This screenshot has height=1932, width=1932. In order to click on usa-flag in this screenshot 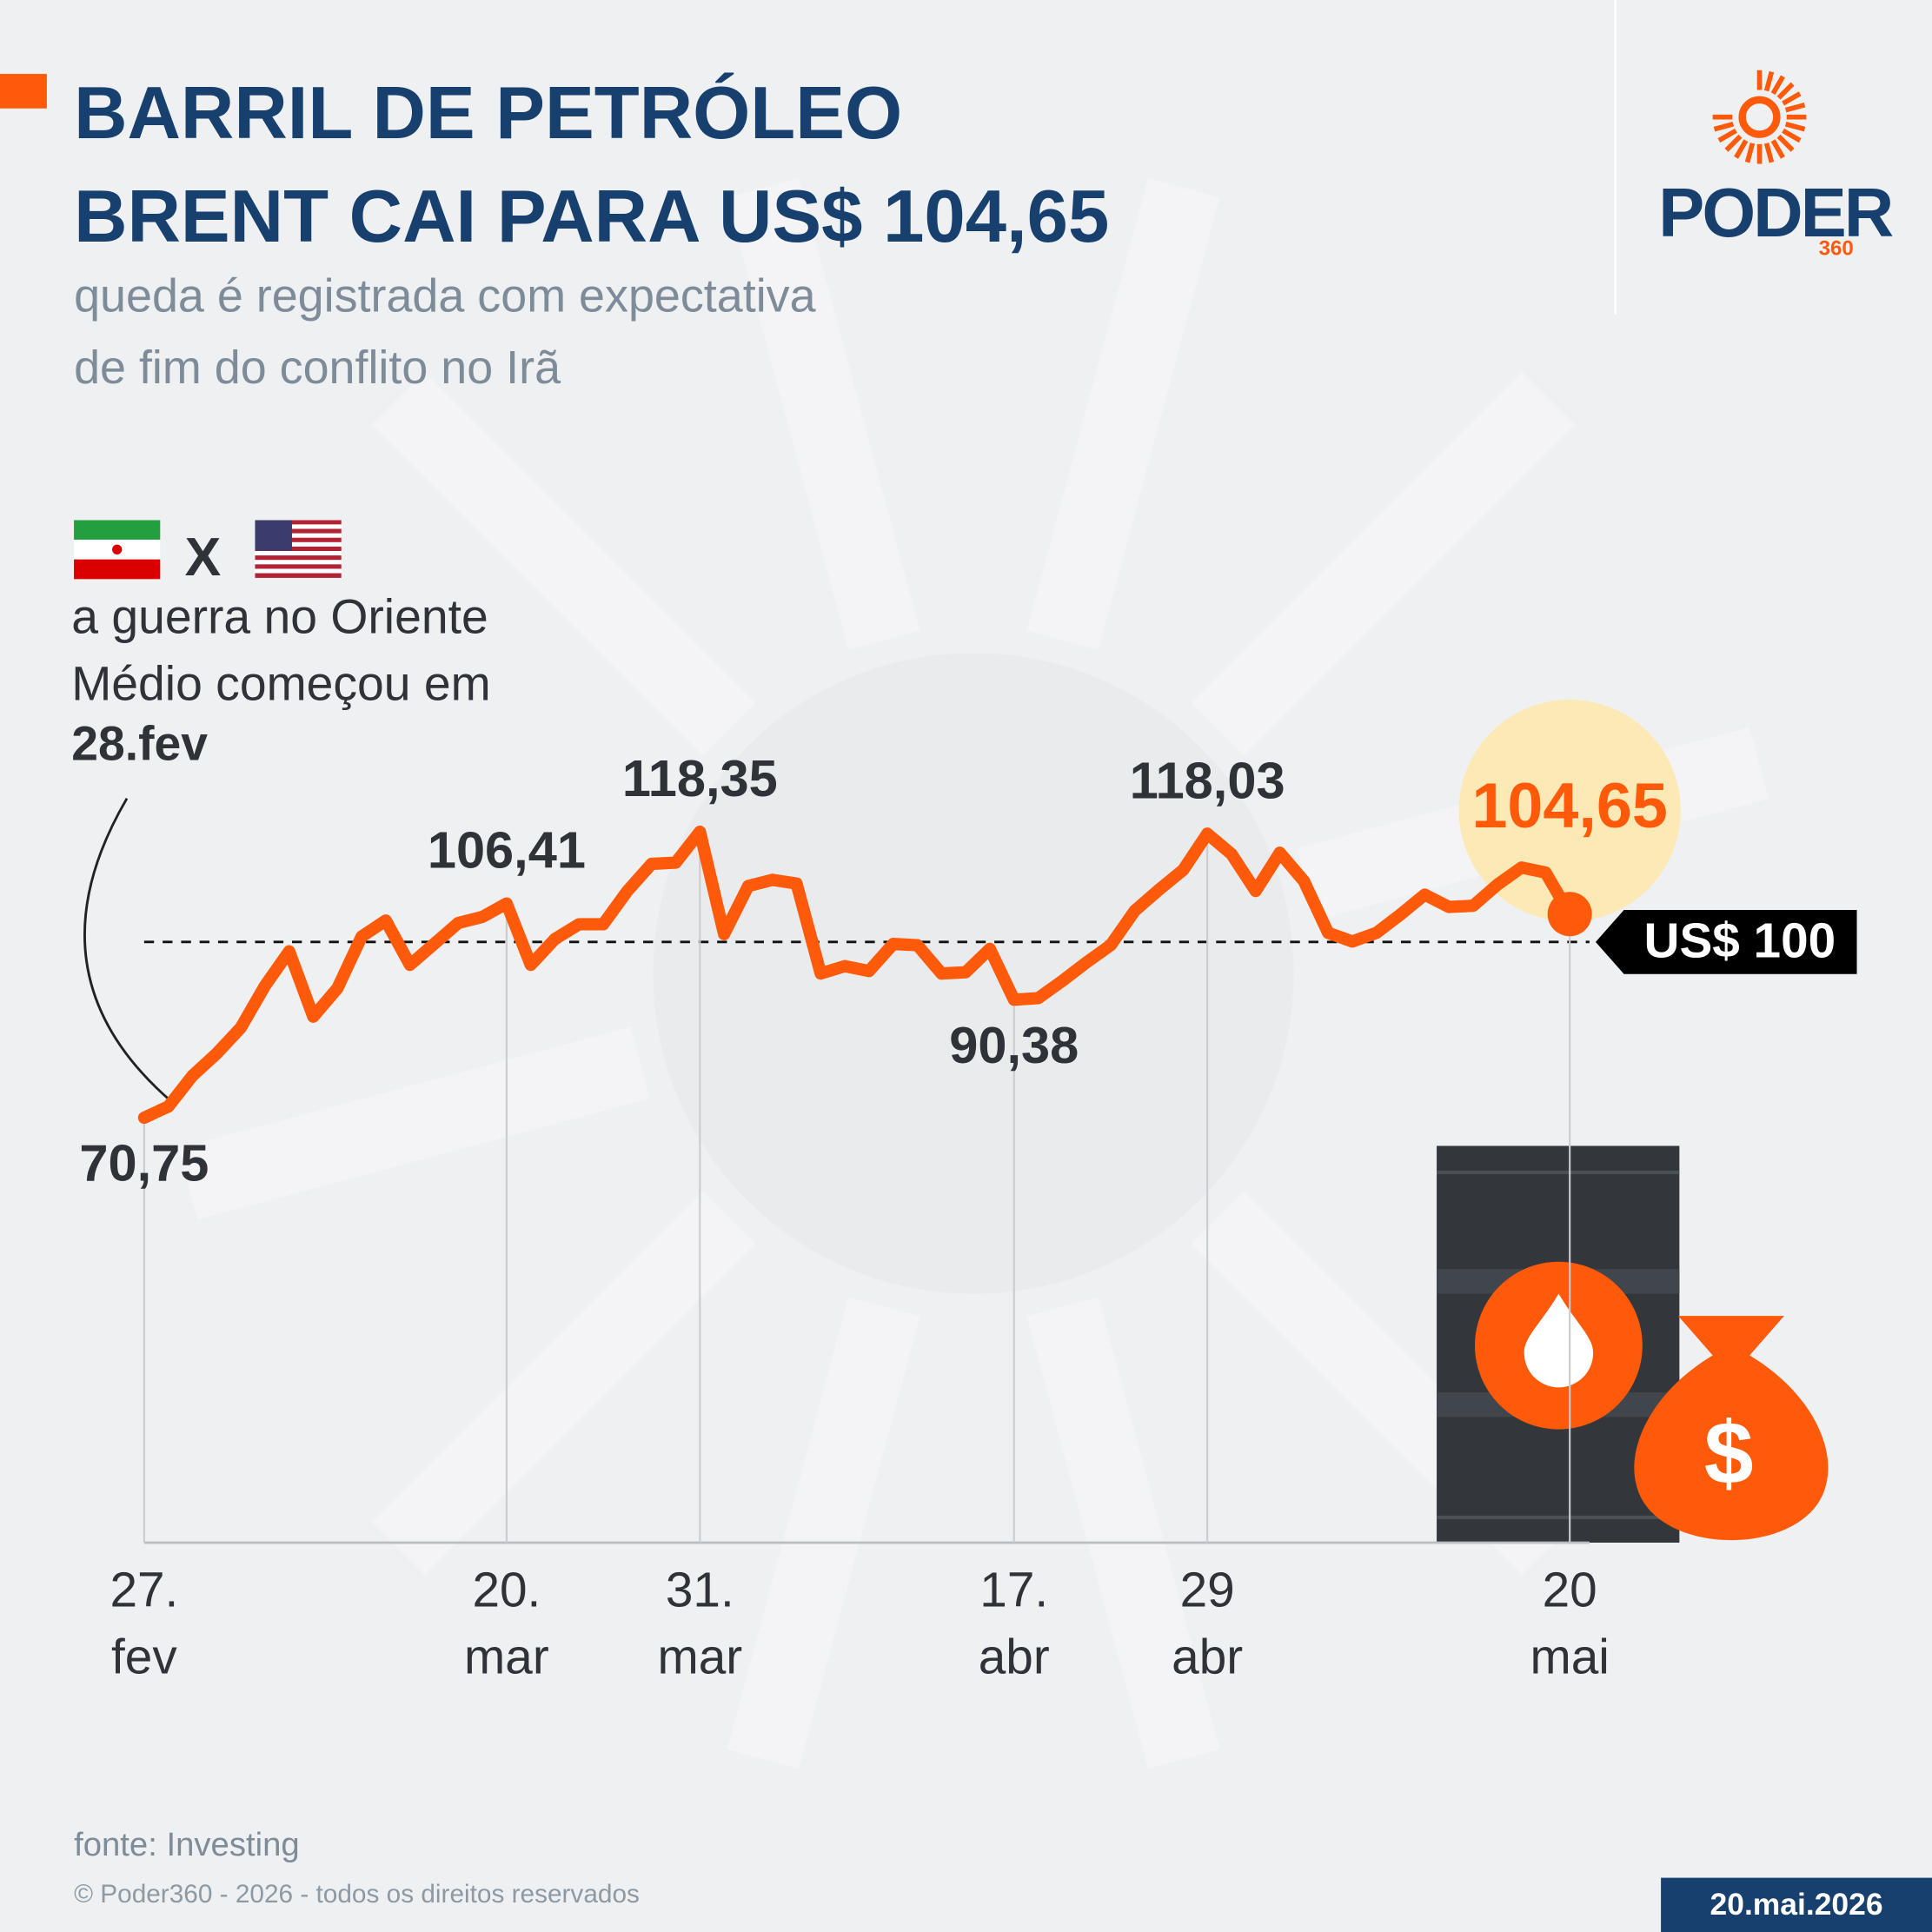, I will do `click(298, 549)`.